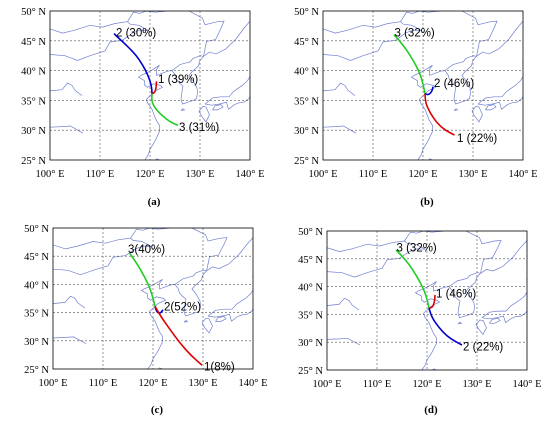 This screenshot has height=425, width=550. What do you see at coordinates (456, 294) in the screenshot?
I see `cluster-label: 1 (46%)` at bounding box center [456, 294].